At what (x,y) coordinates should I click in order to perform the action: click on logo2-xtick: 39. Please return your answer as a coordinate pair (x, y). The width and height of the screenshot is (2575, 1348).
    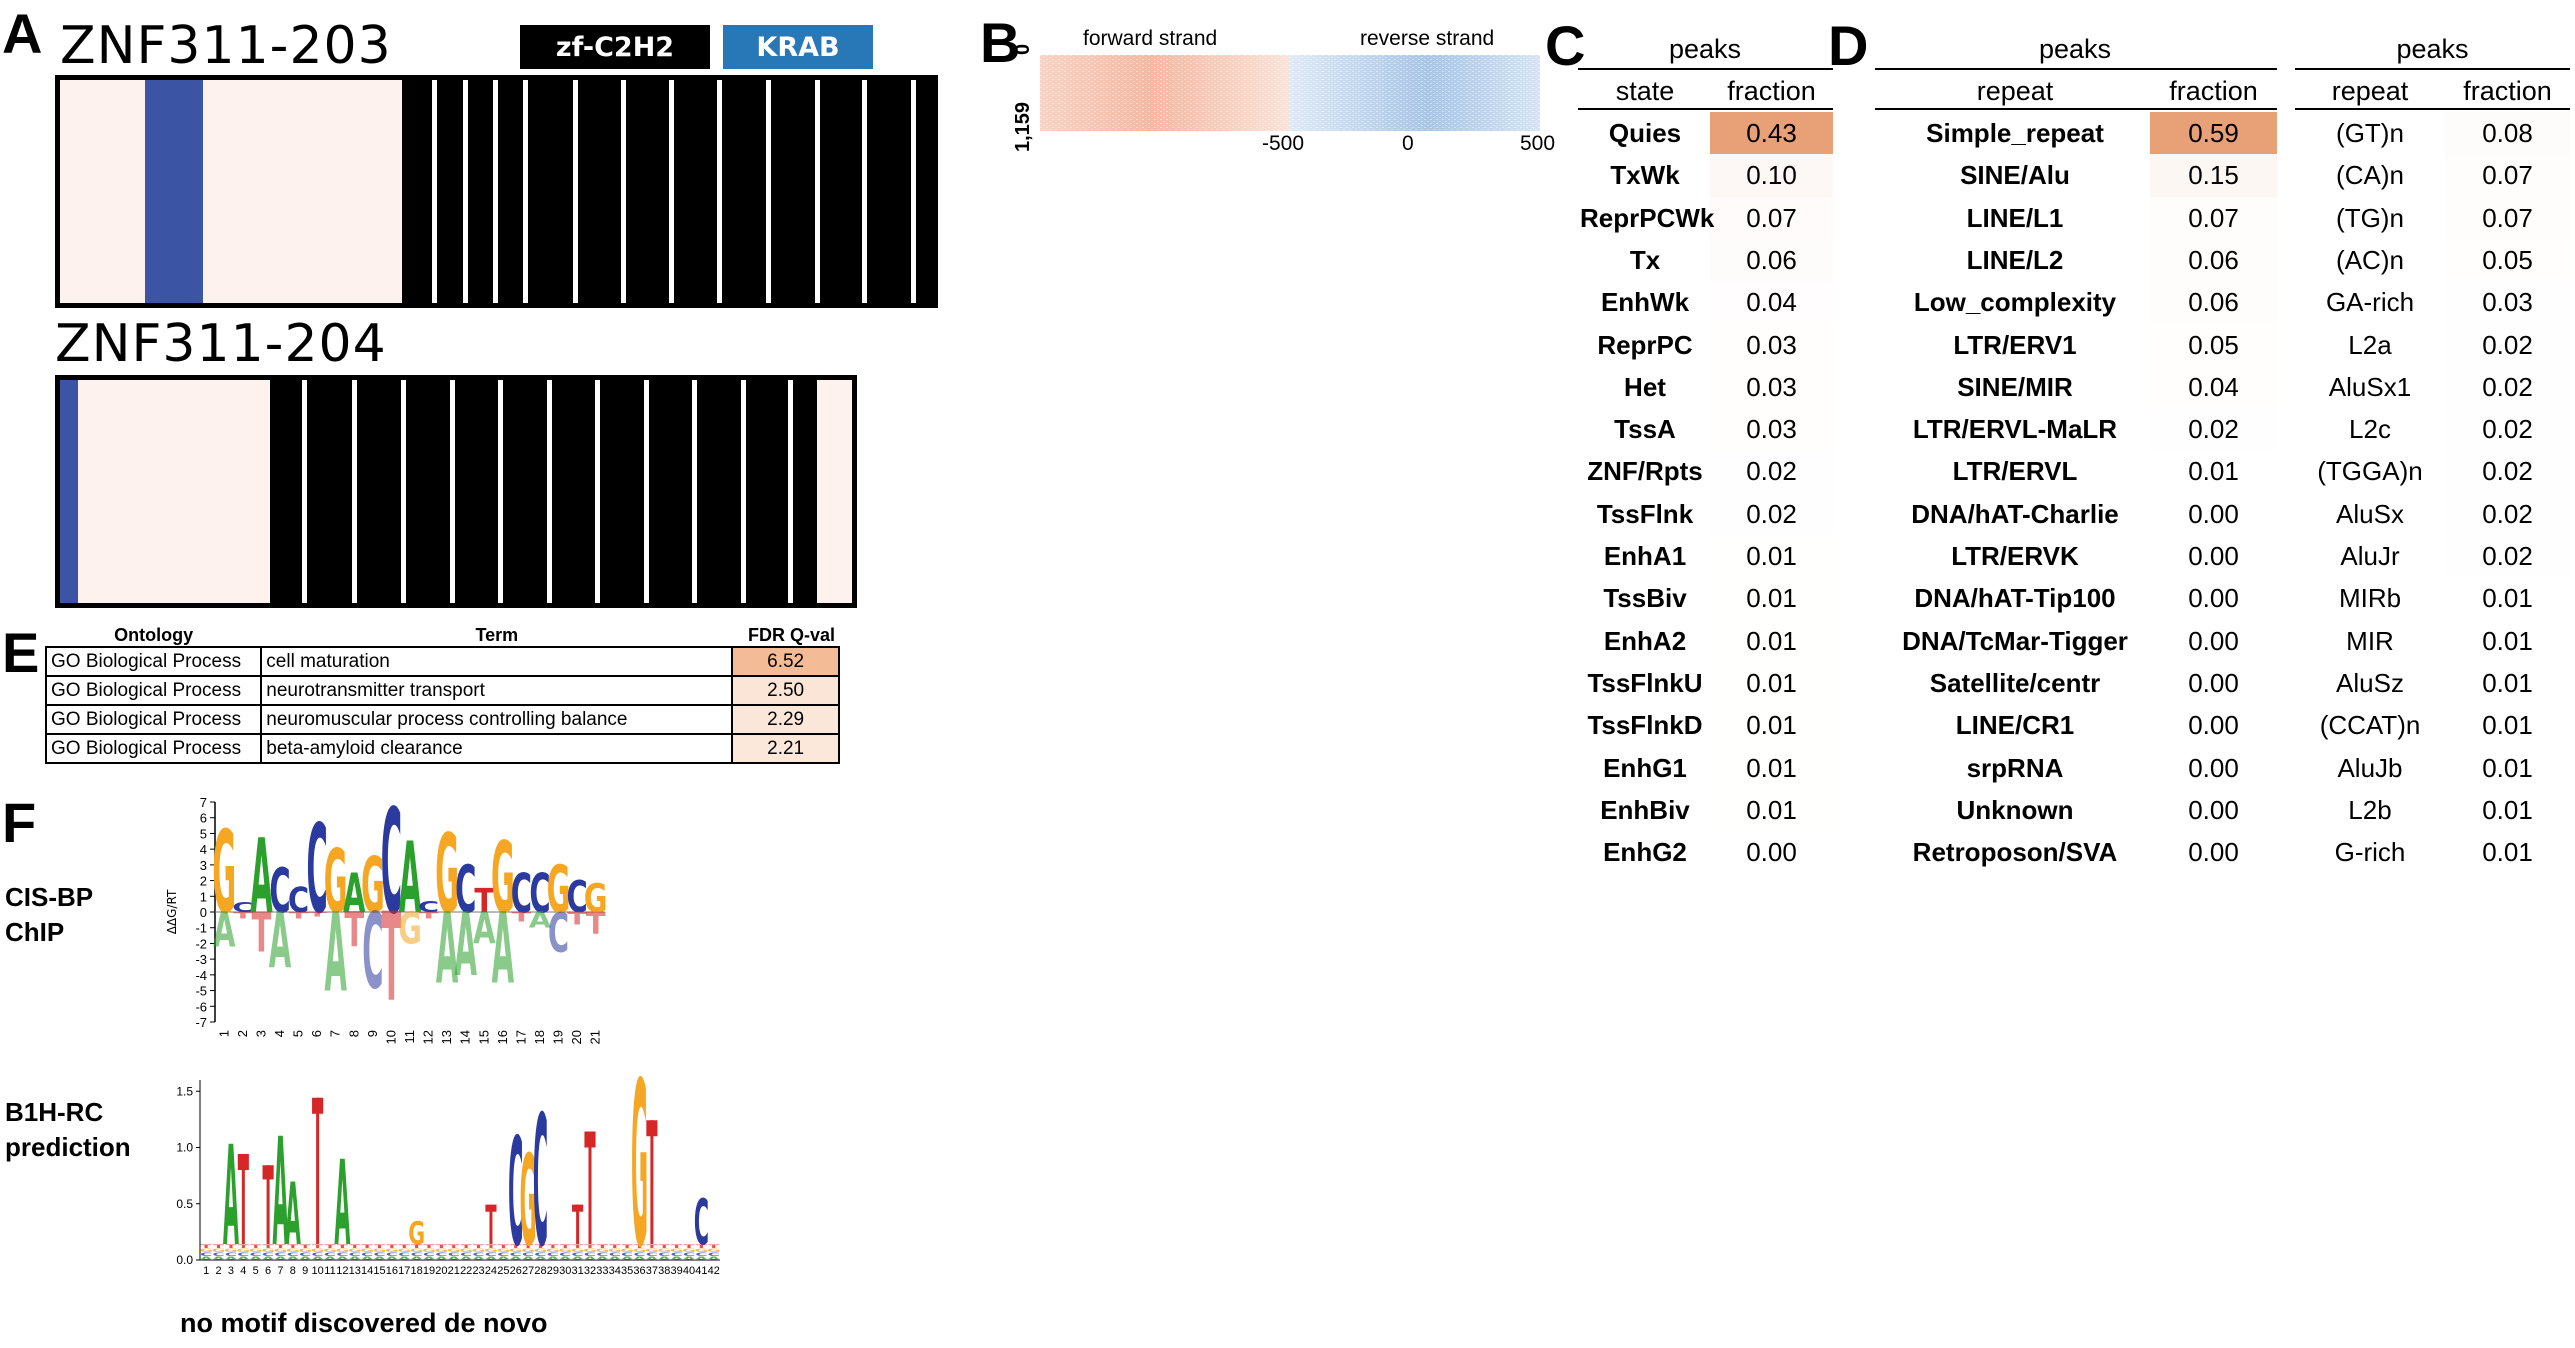
    Looking at the image, I should click on (677, 1271).